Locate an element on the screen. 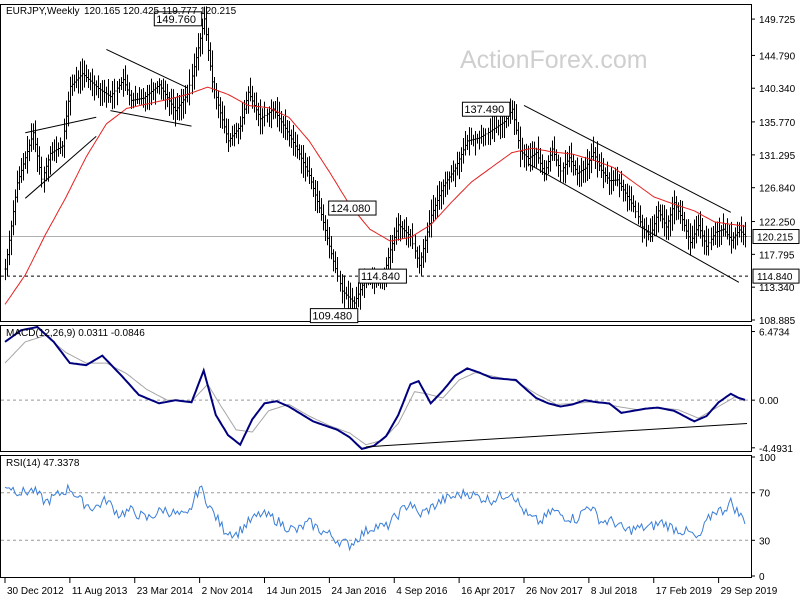 The height and width of the screenshot is (600, 800). date-tick-label: 16 Apr 2017 is located at coordinates (488, 591).